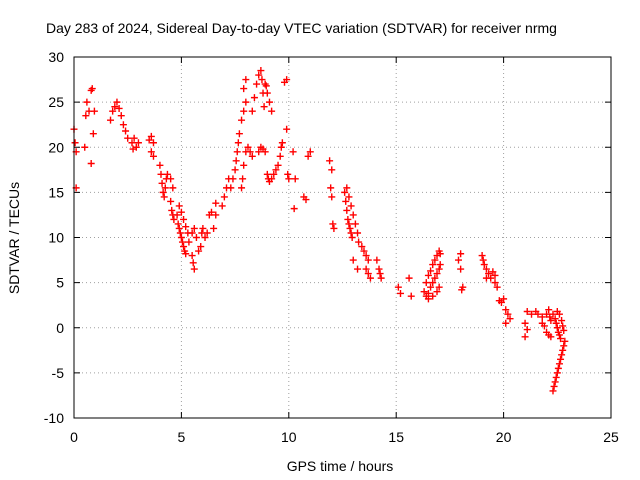 This screenshot has height=480, width=640. What do you see at coordinates (182, 437) in the screenshot?
I see `x-tick-label: 5` at bounding box center [182, 437].